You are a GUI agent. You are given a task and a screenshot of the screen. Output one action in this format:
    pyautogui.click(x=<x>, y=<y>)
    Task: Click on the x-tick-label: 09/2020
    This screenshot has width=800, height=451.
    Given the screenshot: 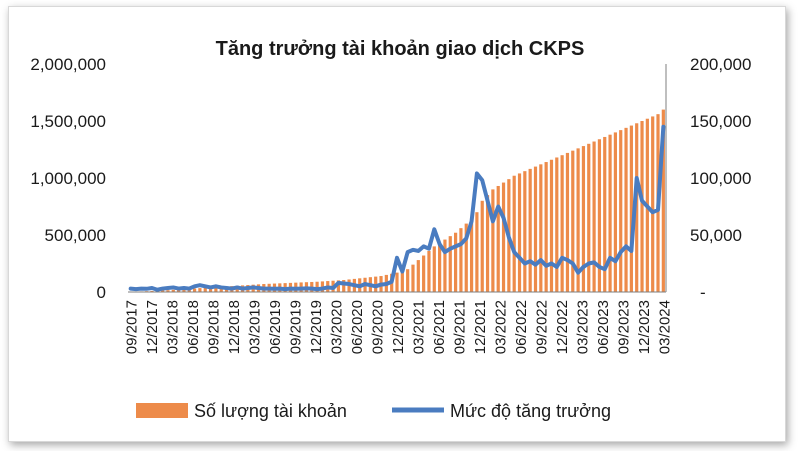 What is the action you would take?
    pyautogui.click(x=378, y=327)
    